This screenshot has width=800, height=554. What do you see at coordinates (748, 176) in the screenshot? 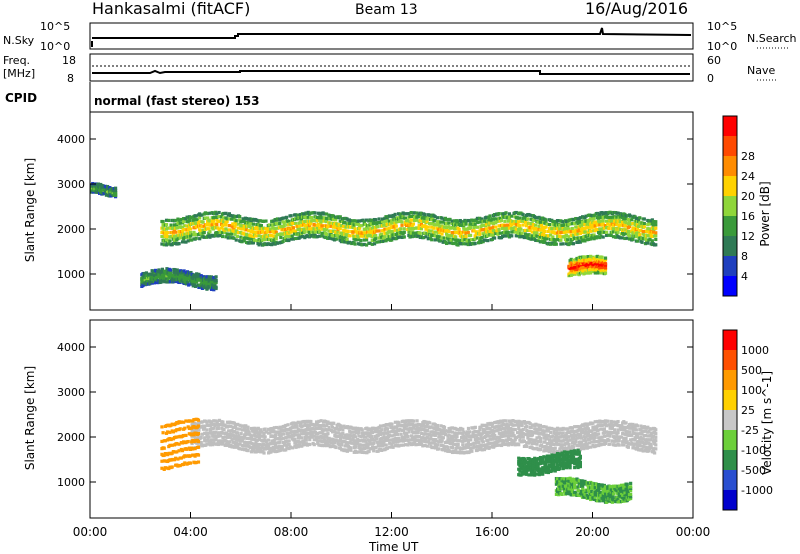
I see `colorbar-tick-label: 24` at bounding box center [748, 176].